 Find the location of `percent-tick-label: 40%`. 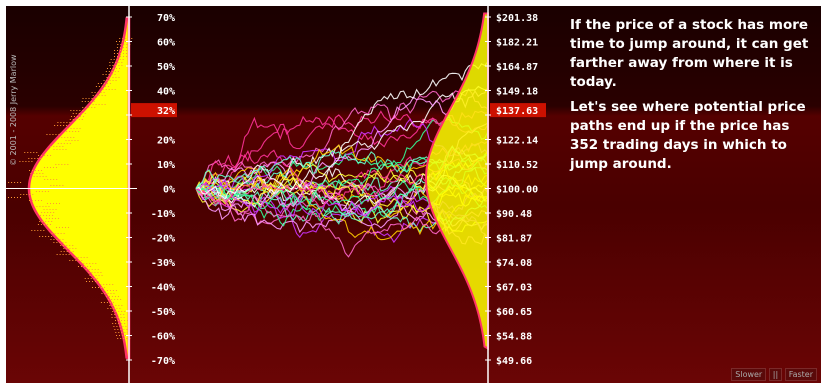

percent-tick-label: 40% is located at coordinates (166, 92).